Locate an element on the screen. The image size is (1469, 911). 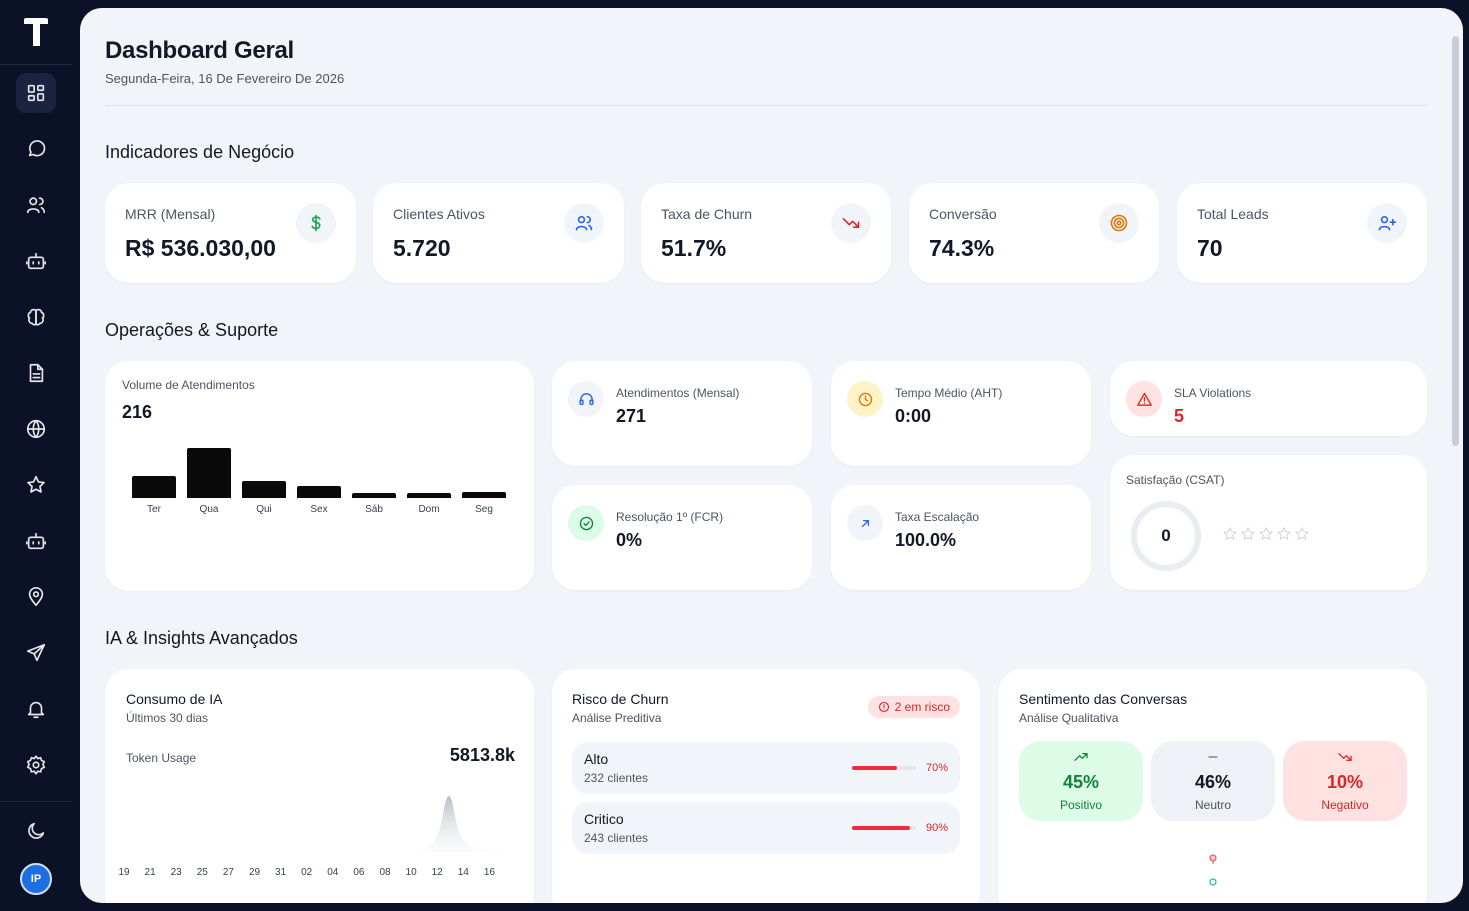
dollar-icon is located at coordinates (316, 223).